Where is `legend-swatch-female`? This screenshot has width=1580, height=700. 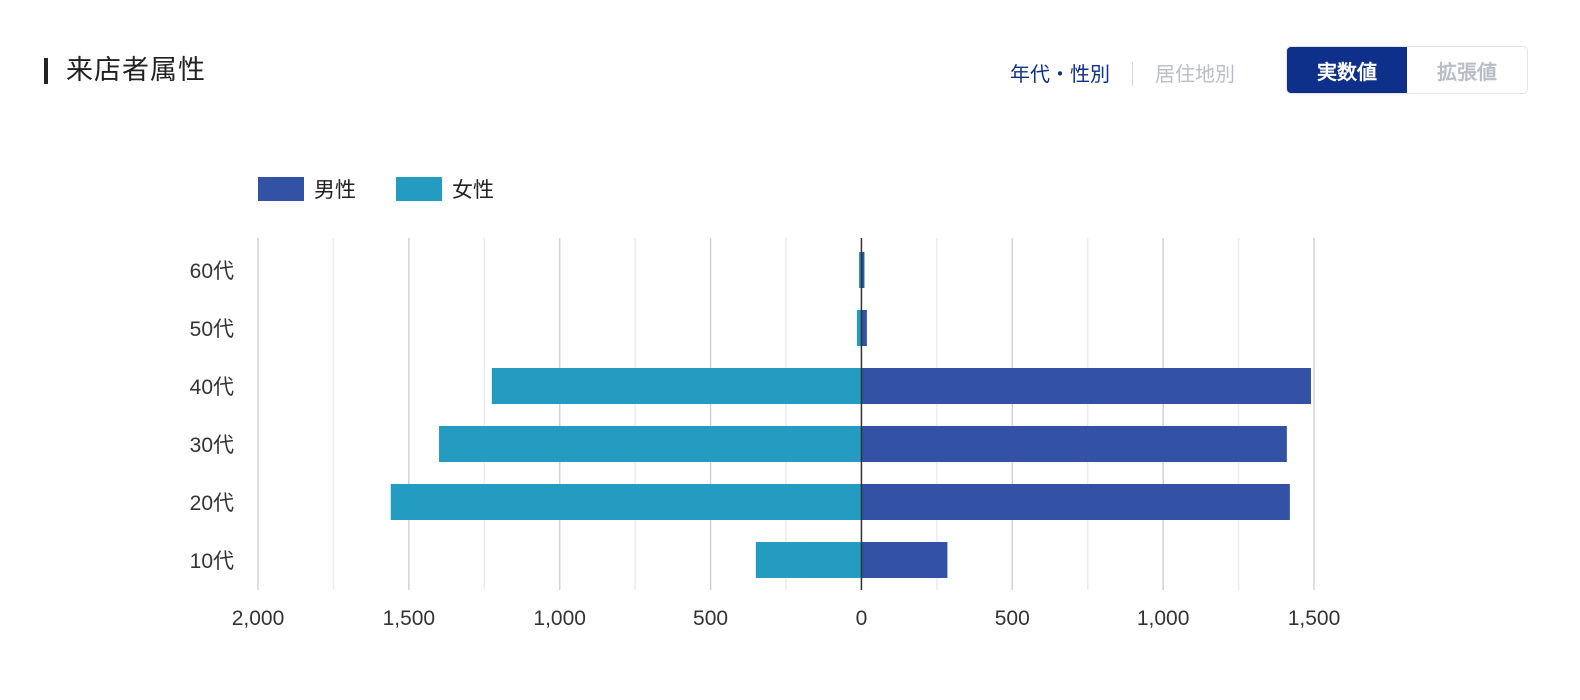
legend-swatch-female is located at coordinates (419, 189).